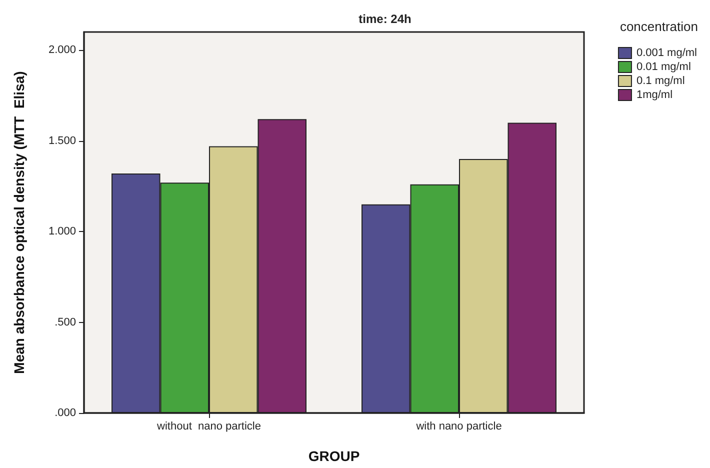 The width and height of the screenshot is (710, 468). I want to click on legend-label: 0.001 mg/ml, so click(667, 53).